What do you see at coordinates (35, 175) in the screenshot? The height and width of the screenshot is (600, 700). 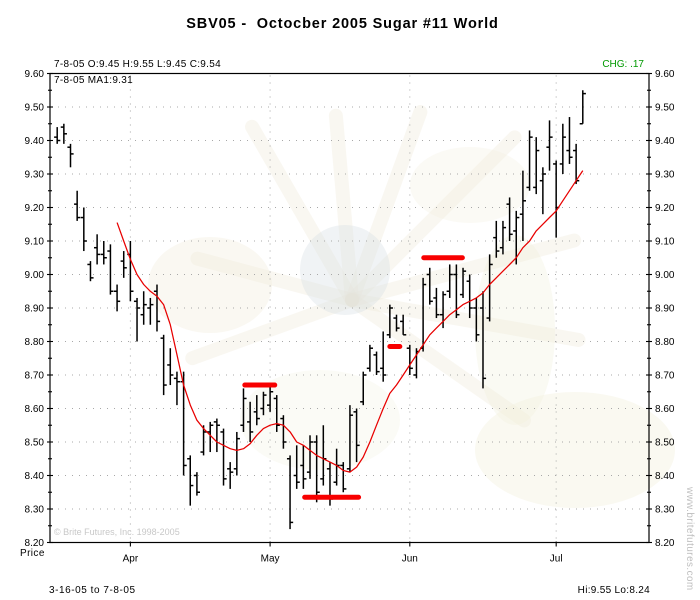 I see `left-axis-label: 9.30` at bounding box center [35, 175].